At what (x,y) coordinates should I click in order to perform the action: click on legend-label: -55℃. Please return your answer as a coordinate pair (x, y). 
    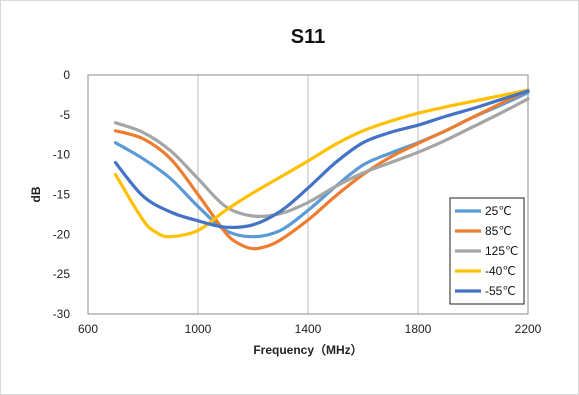
    Looking at the image, I should click on (500, 291).